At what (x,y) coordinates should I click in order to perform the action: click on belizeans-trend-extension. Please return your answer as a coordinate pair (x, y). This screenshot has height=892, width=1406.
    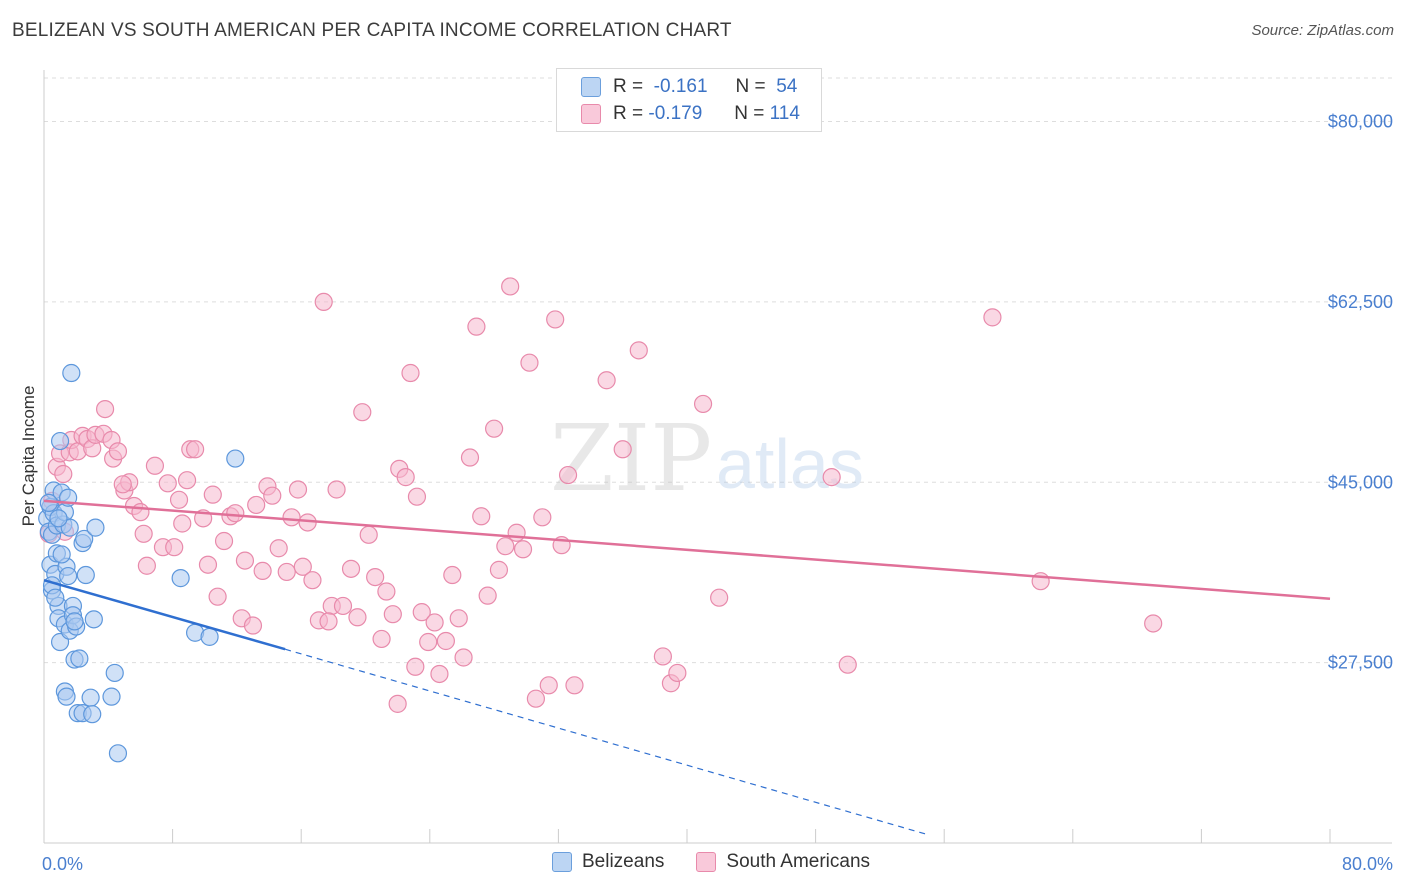
    Looking at the image, I should click on (606, 742).